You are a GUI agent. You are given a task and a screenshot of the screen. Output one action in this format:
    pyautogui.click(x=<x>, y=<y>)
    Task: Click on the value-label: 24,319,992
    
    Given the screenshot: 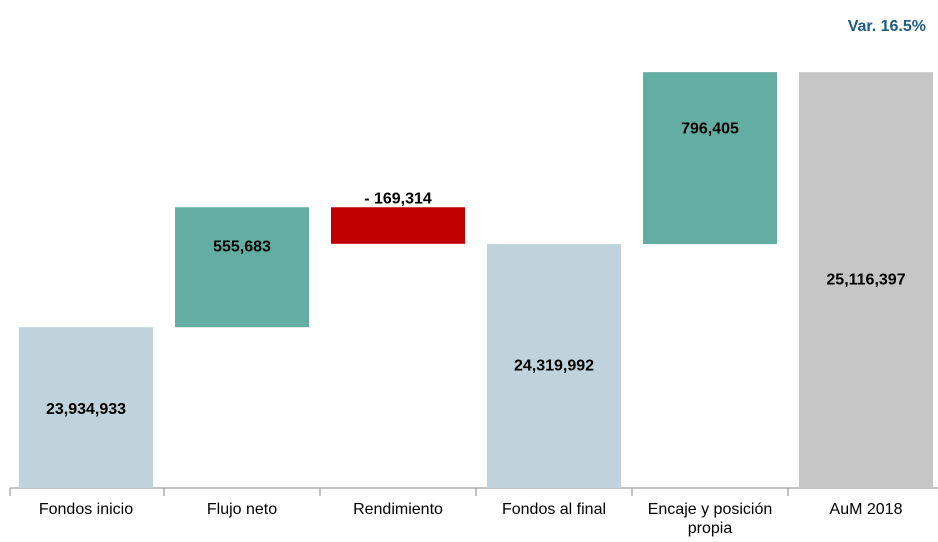 What is the action you would take?
    pyautogui.click(x=554, y=365)
    